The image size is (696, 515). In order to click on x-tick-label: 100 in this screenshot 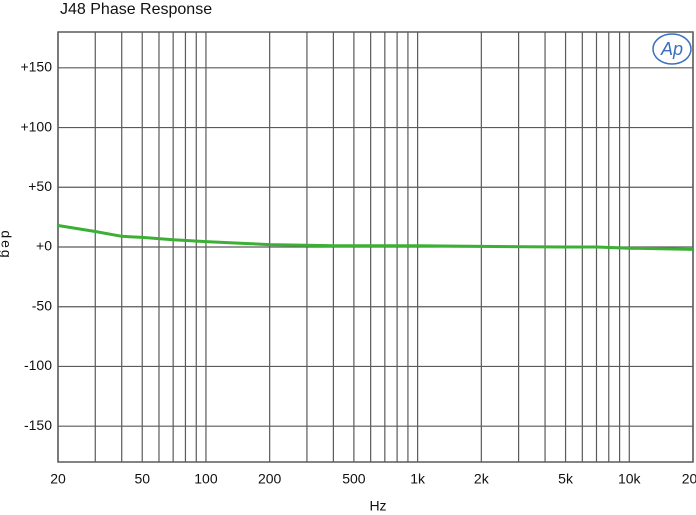, I will do `click(206, 479)`.